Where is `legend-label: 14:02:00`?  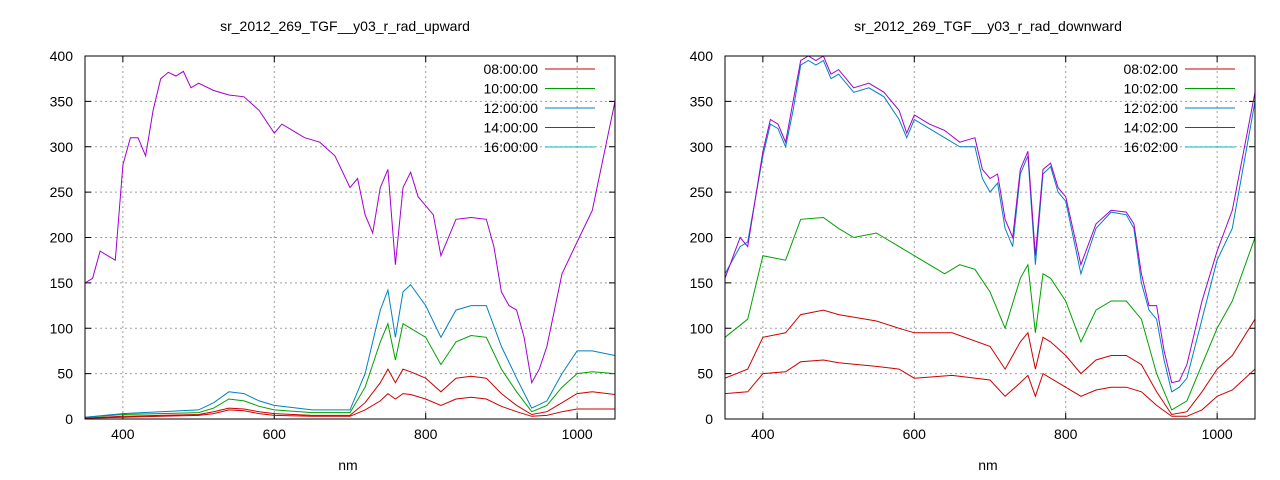
legend-label: 14:02:00 is located at coordinates (1151, 128).